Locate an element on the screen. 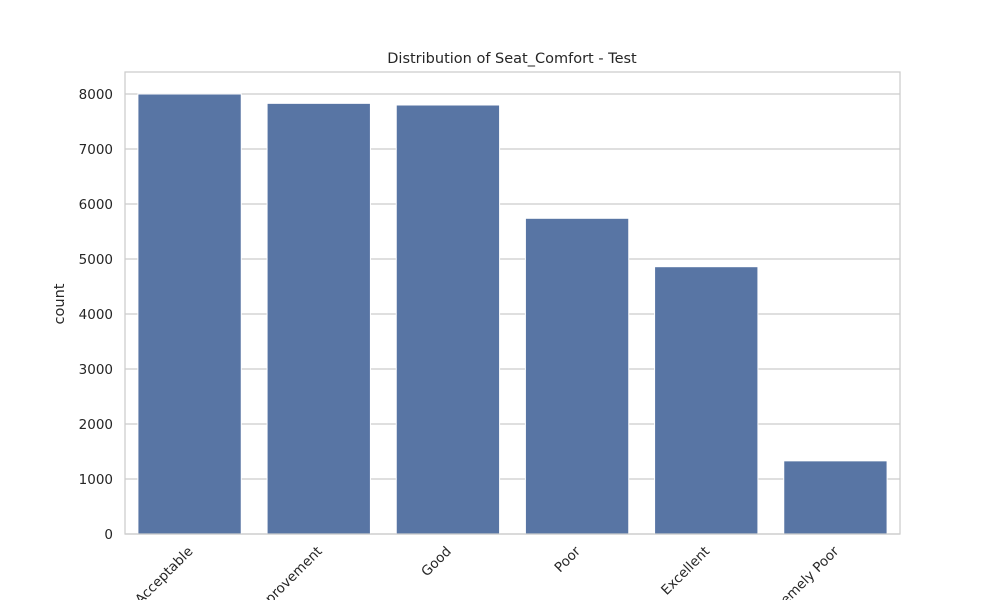  x-tick-label: Poor is located at coordinates (568, 559).